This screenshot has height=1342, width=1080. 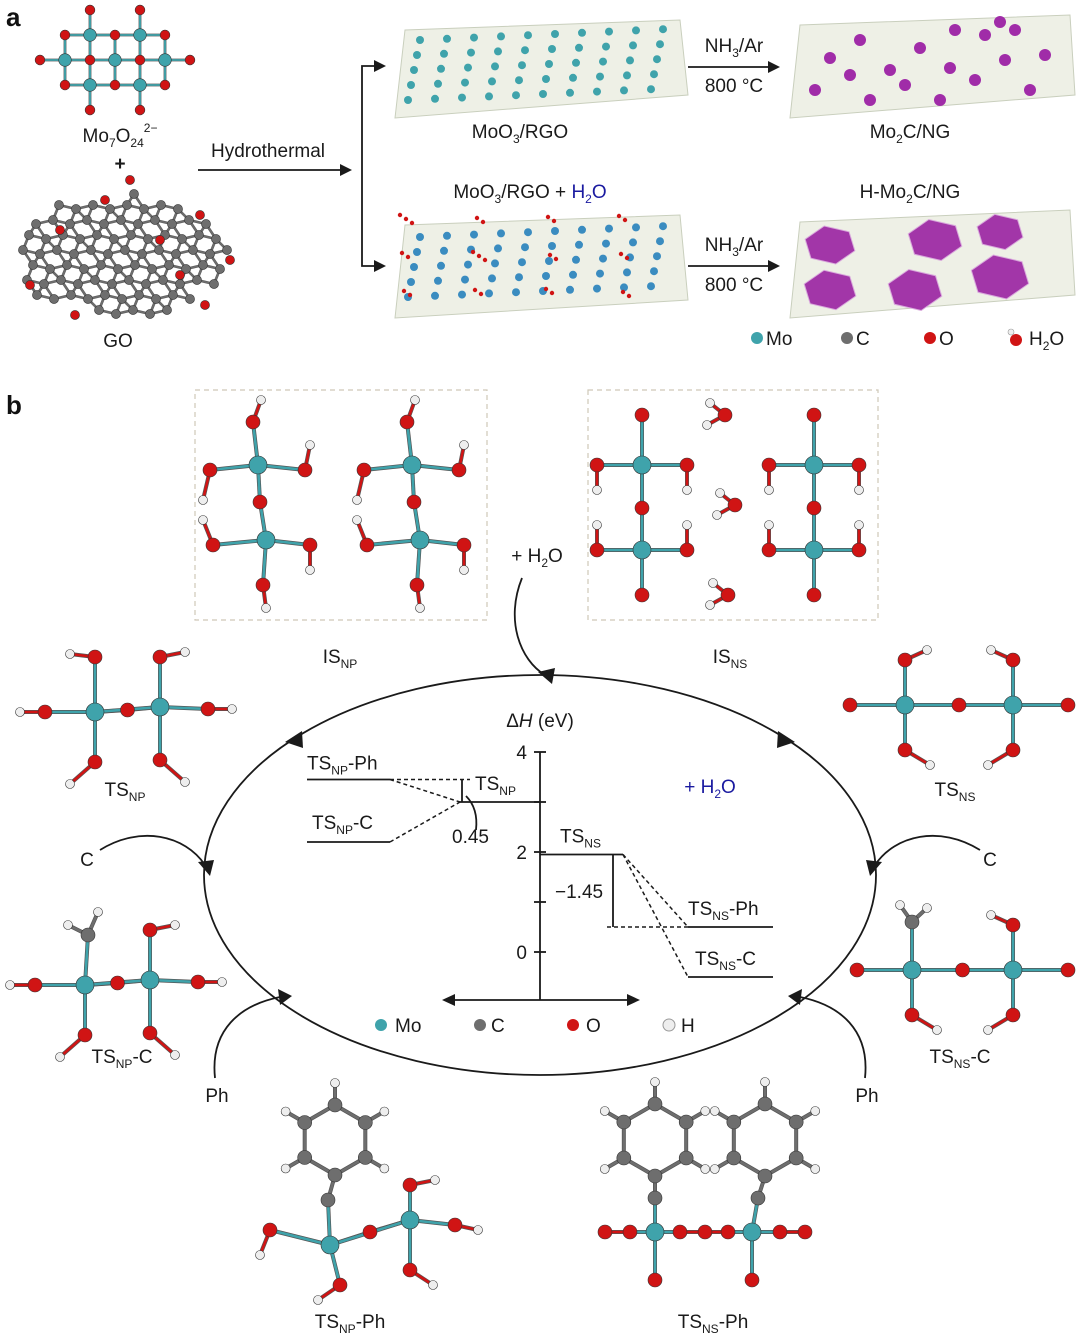 What do you see at coordinates (268, 151) in the screenshot?
I see `hydrothermal-label: Hydrothermal` at bounding box center [268, 151].